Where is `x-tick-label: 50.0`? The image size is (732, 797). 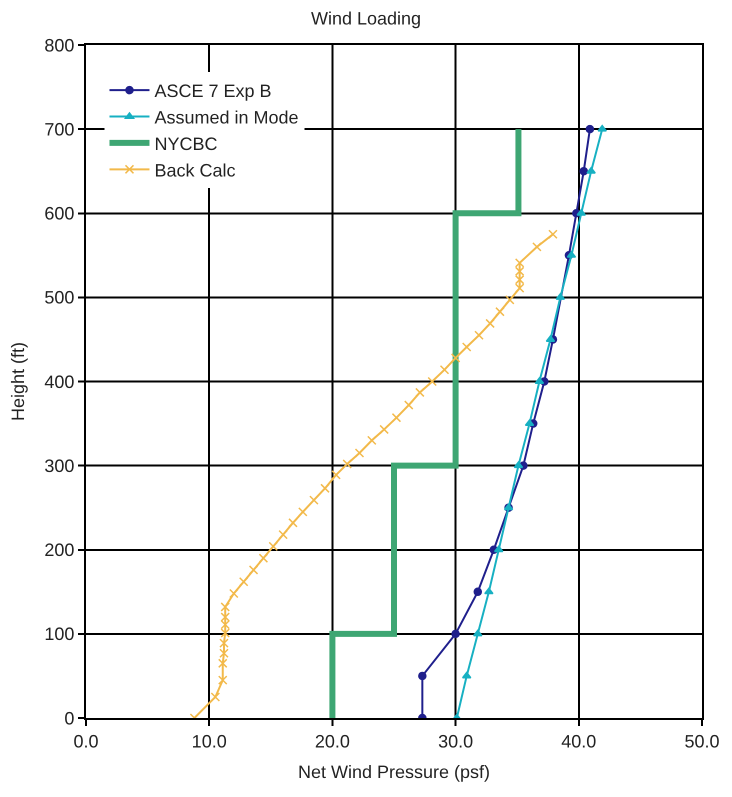
x-tick-label: 50.0 is located at coordinates (702, 742).